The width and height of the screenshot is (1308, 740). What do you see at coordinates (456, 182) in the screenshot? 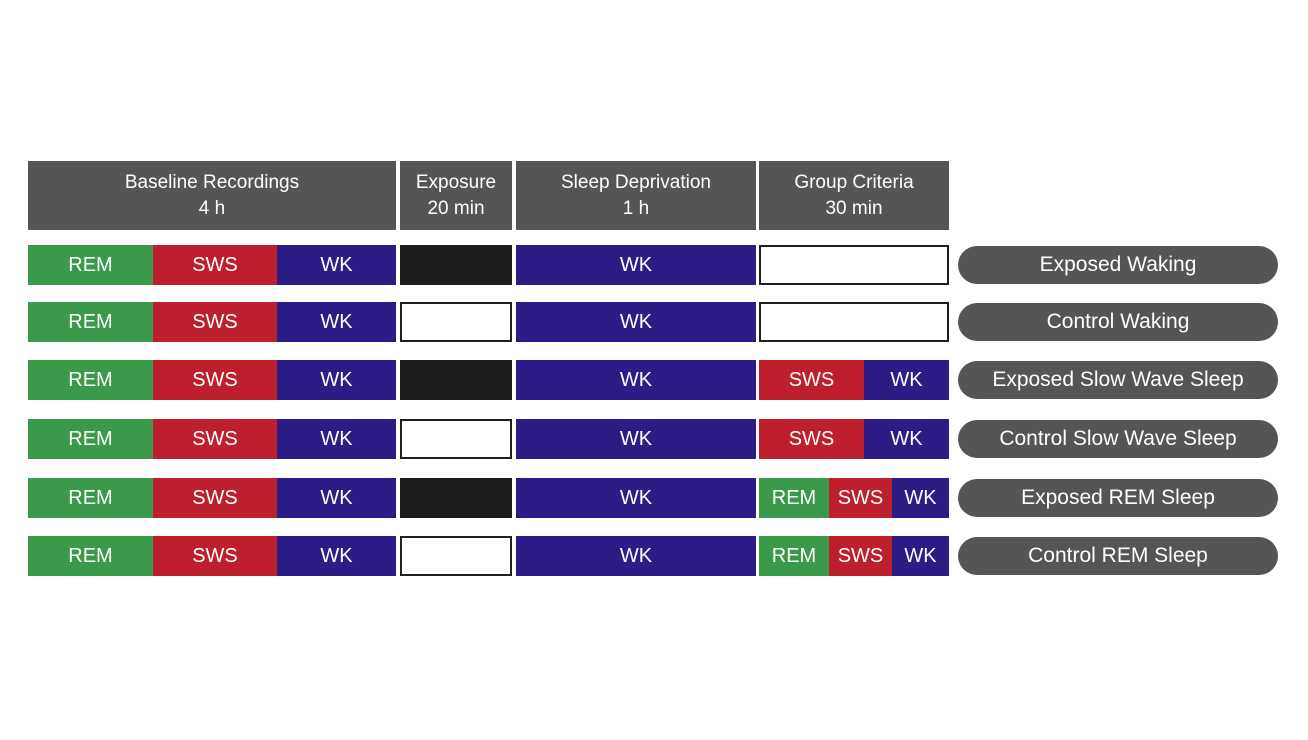
I see `header-exposure-title: Exposure` at bounding box center [456, 182].